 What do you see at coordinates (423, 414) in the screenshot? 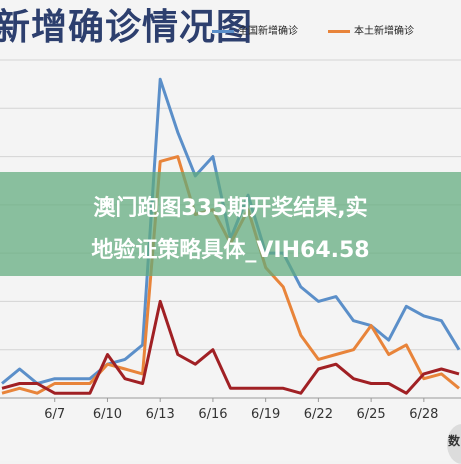
I see `x-tick-label: 6/28` at bounding box center [423, 414].